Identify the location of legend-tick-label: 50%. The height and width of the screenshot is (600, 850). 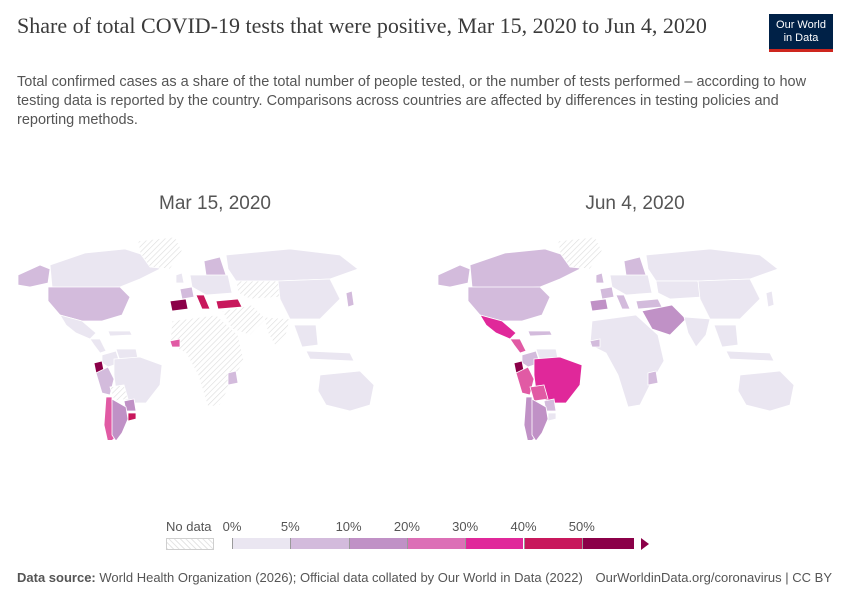
(581, 526).